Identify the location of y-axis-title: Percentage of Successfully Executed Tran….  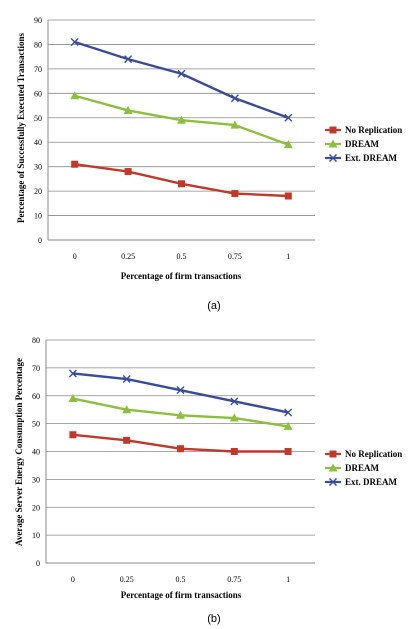
(21, 128).